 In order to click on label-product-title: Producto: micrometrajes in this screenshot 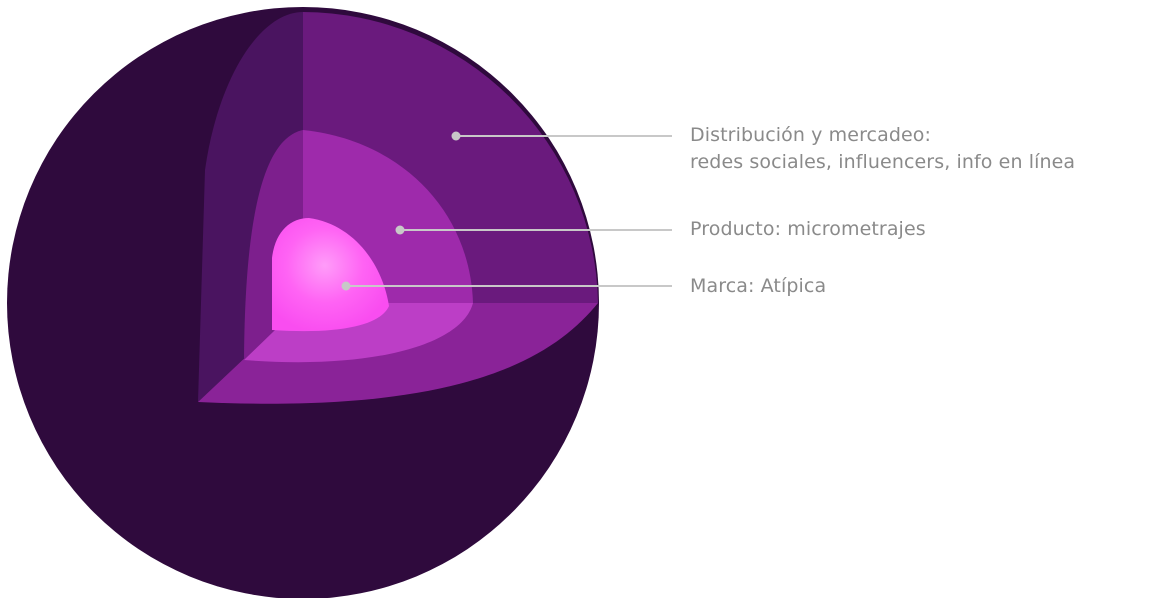, I will do `click(808, 229)`.